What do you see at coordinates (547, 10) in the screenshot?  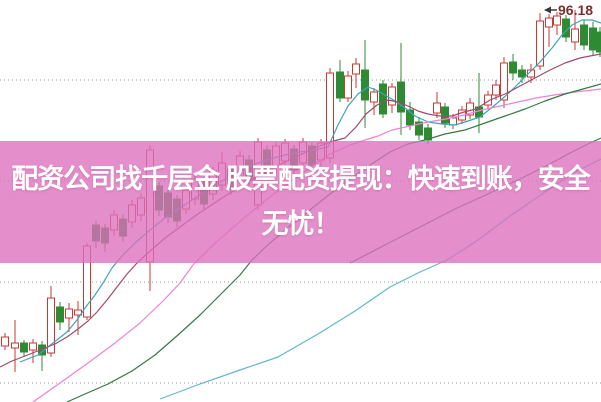 I see `left-arrow-icon` at bounding box center [547, 10].